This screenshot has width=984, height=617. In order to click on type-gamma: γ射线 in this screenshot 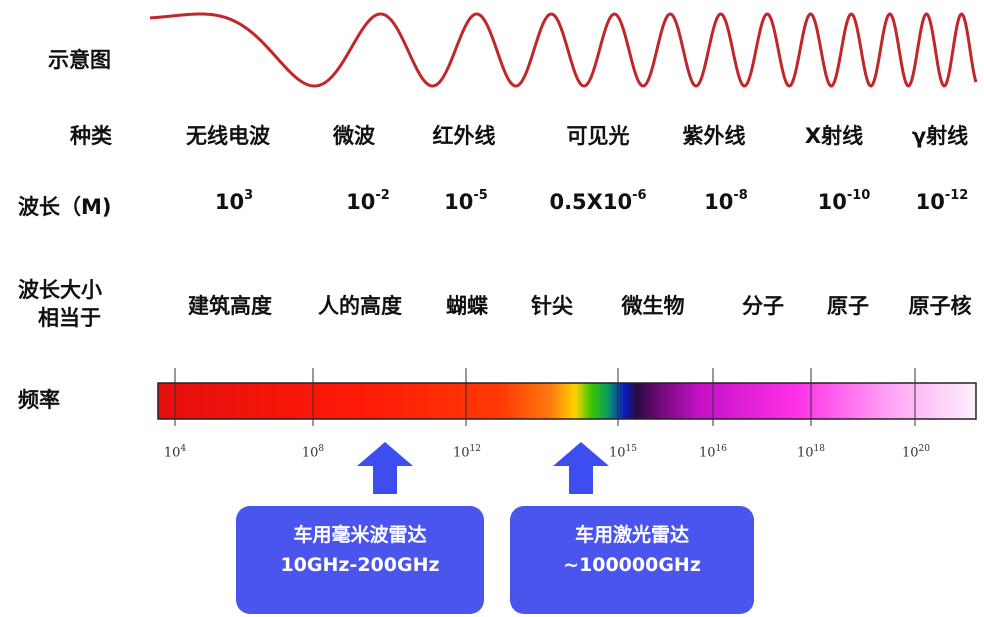, I will do `click(940, 136)`.